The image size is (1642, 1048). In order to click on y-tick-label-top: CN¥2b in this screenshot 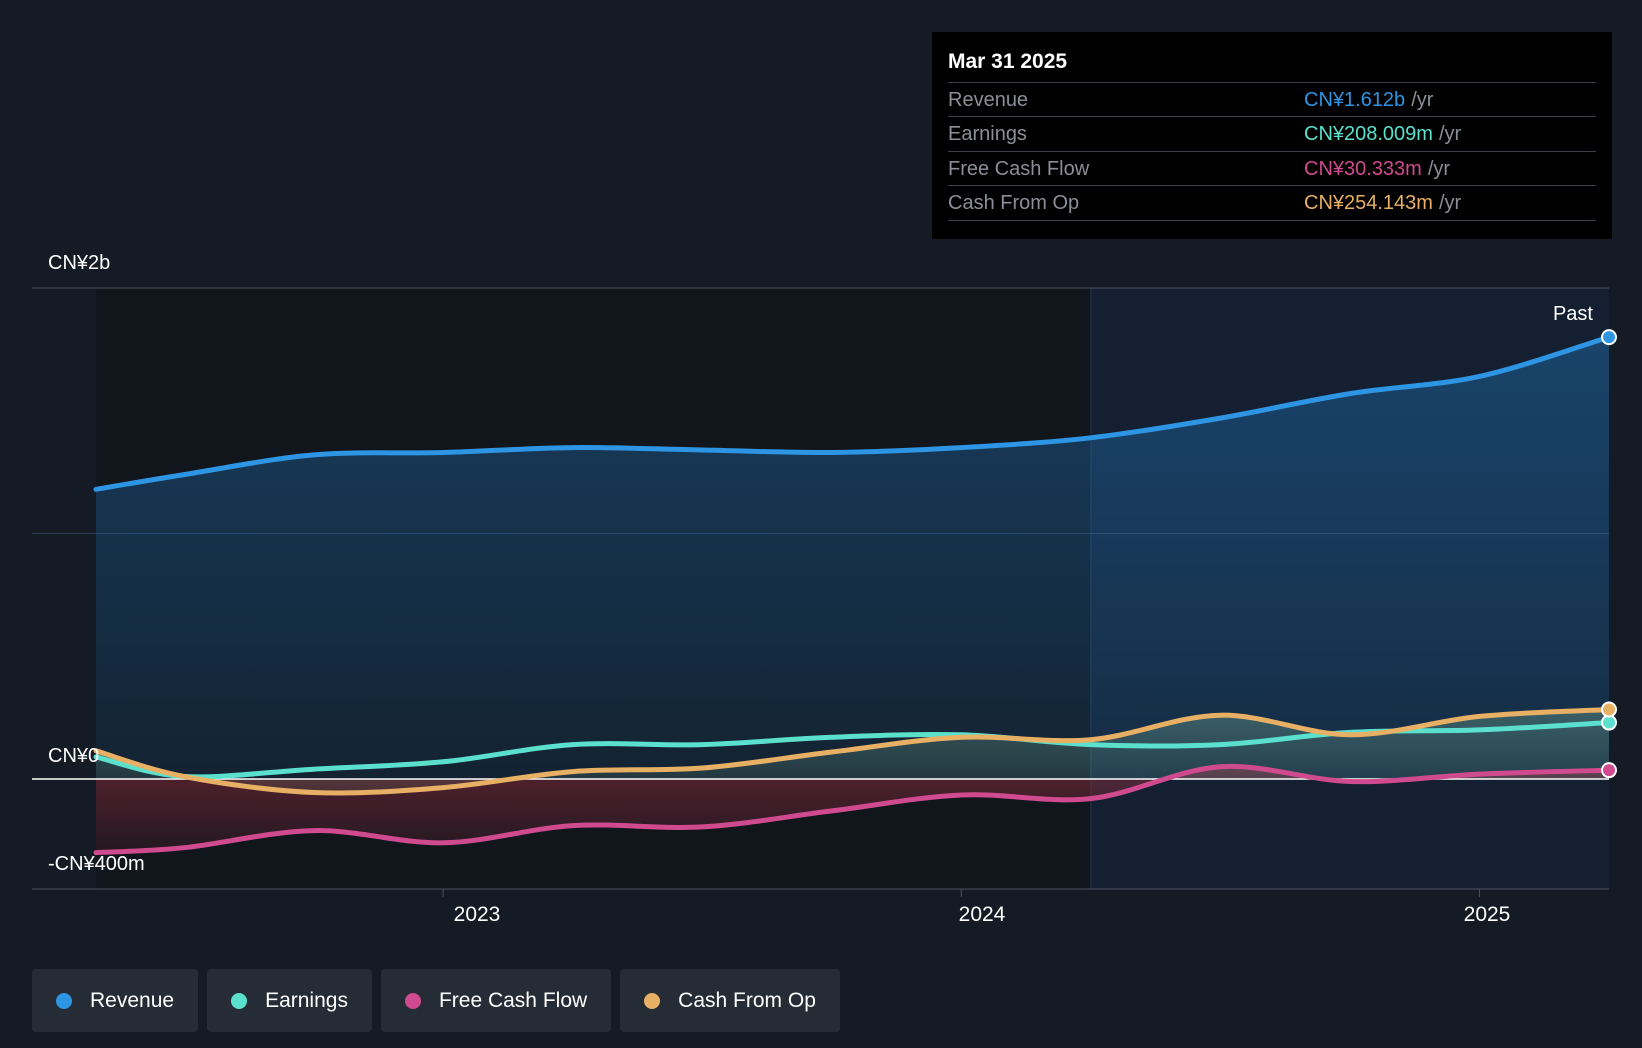, I will do `click(79, 263)`.